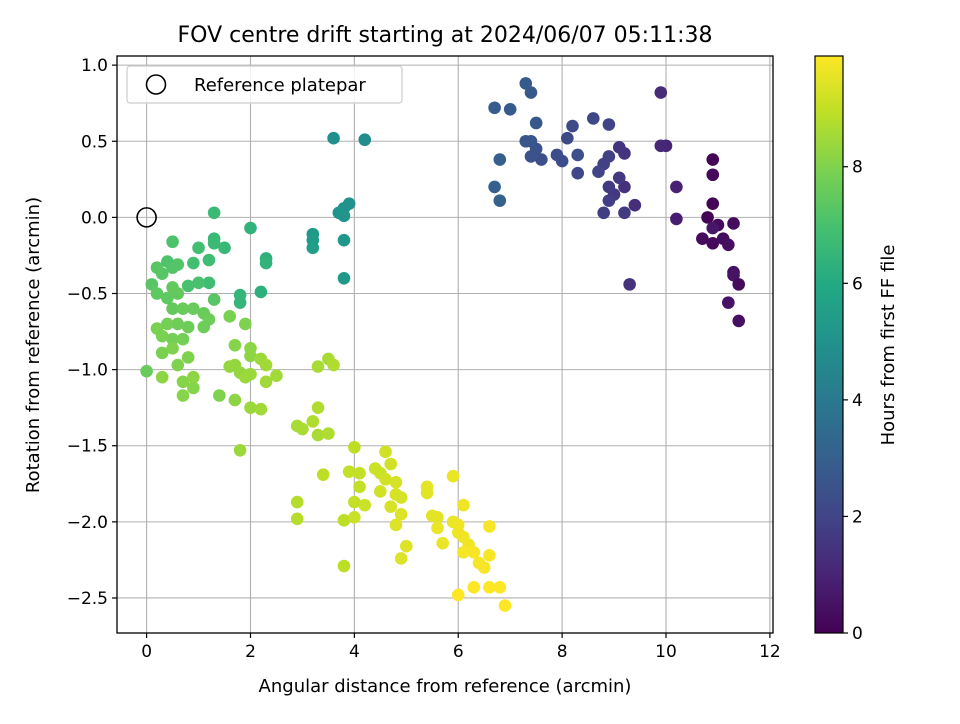 The width and height of the screenshot is (960, 724). What do you see at coordinates (87, 447) in the screenshot?
I see `y-tick-label: −1.5` at bounding box center [87, 447].